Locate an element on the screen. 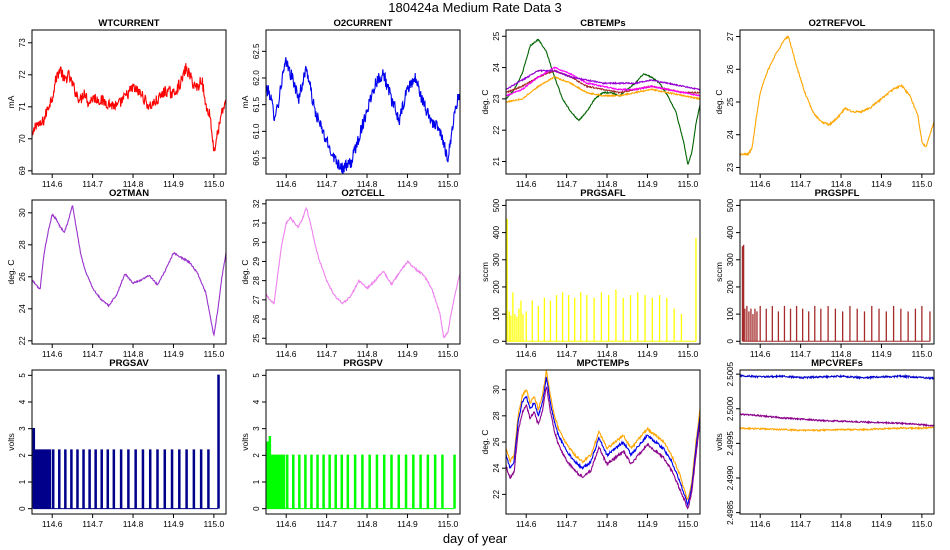 The image size is (950, 550). y-tick-label: 4 is located at coordinates (22, 401).